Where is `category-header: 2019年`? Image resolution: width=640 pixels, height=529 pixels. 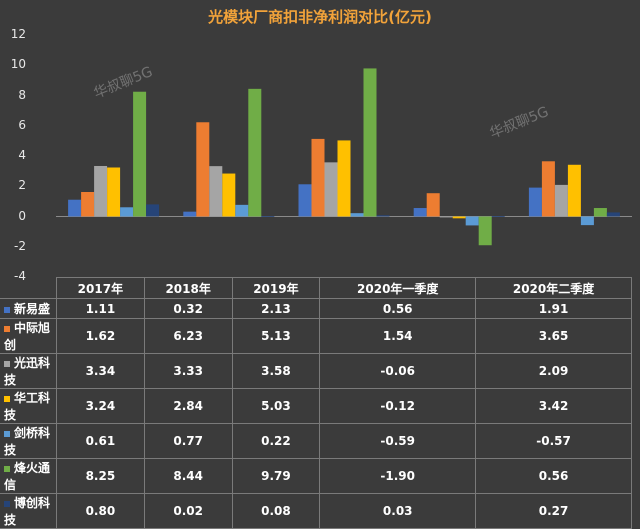 category-header: 2019年 is located at coordinates (276, 288).